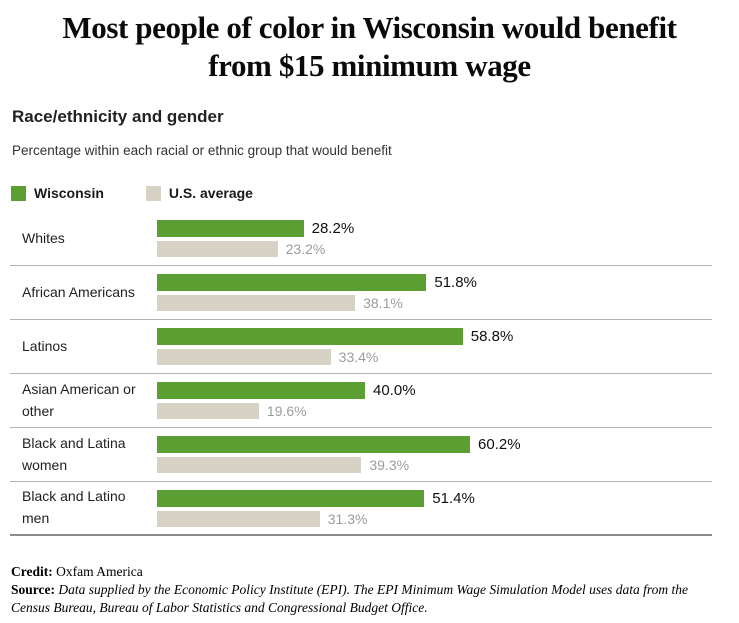 The height and width of the screenshot is (623, 739). I want to click on chart-row: Whites 28.2% 23.2%, so click(361, 239).